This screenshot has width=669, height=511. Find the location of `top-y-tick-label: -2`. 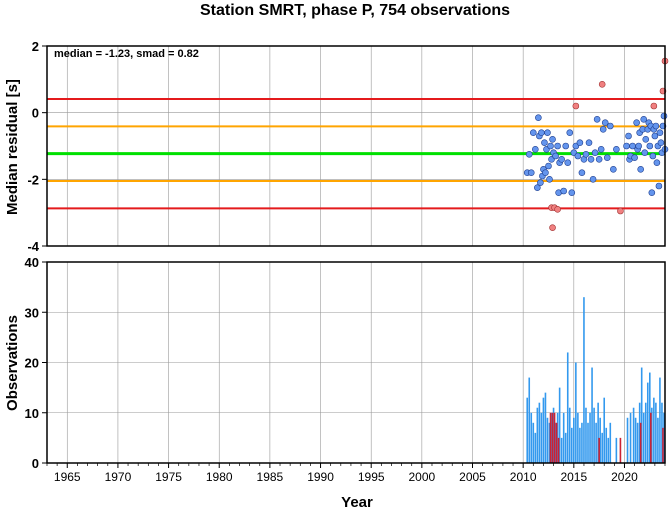

top-y-tick-label: -2 is located at coordinates (33, 179).